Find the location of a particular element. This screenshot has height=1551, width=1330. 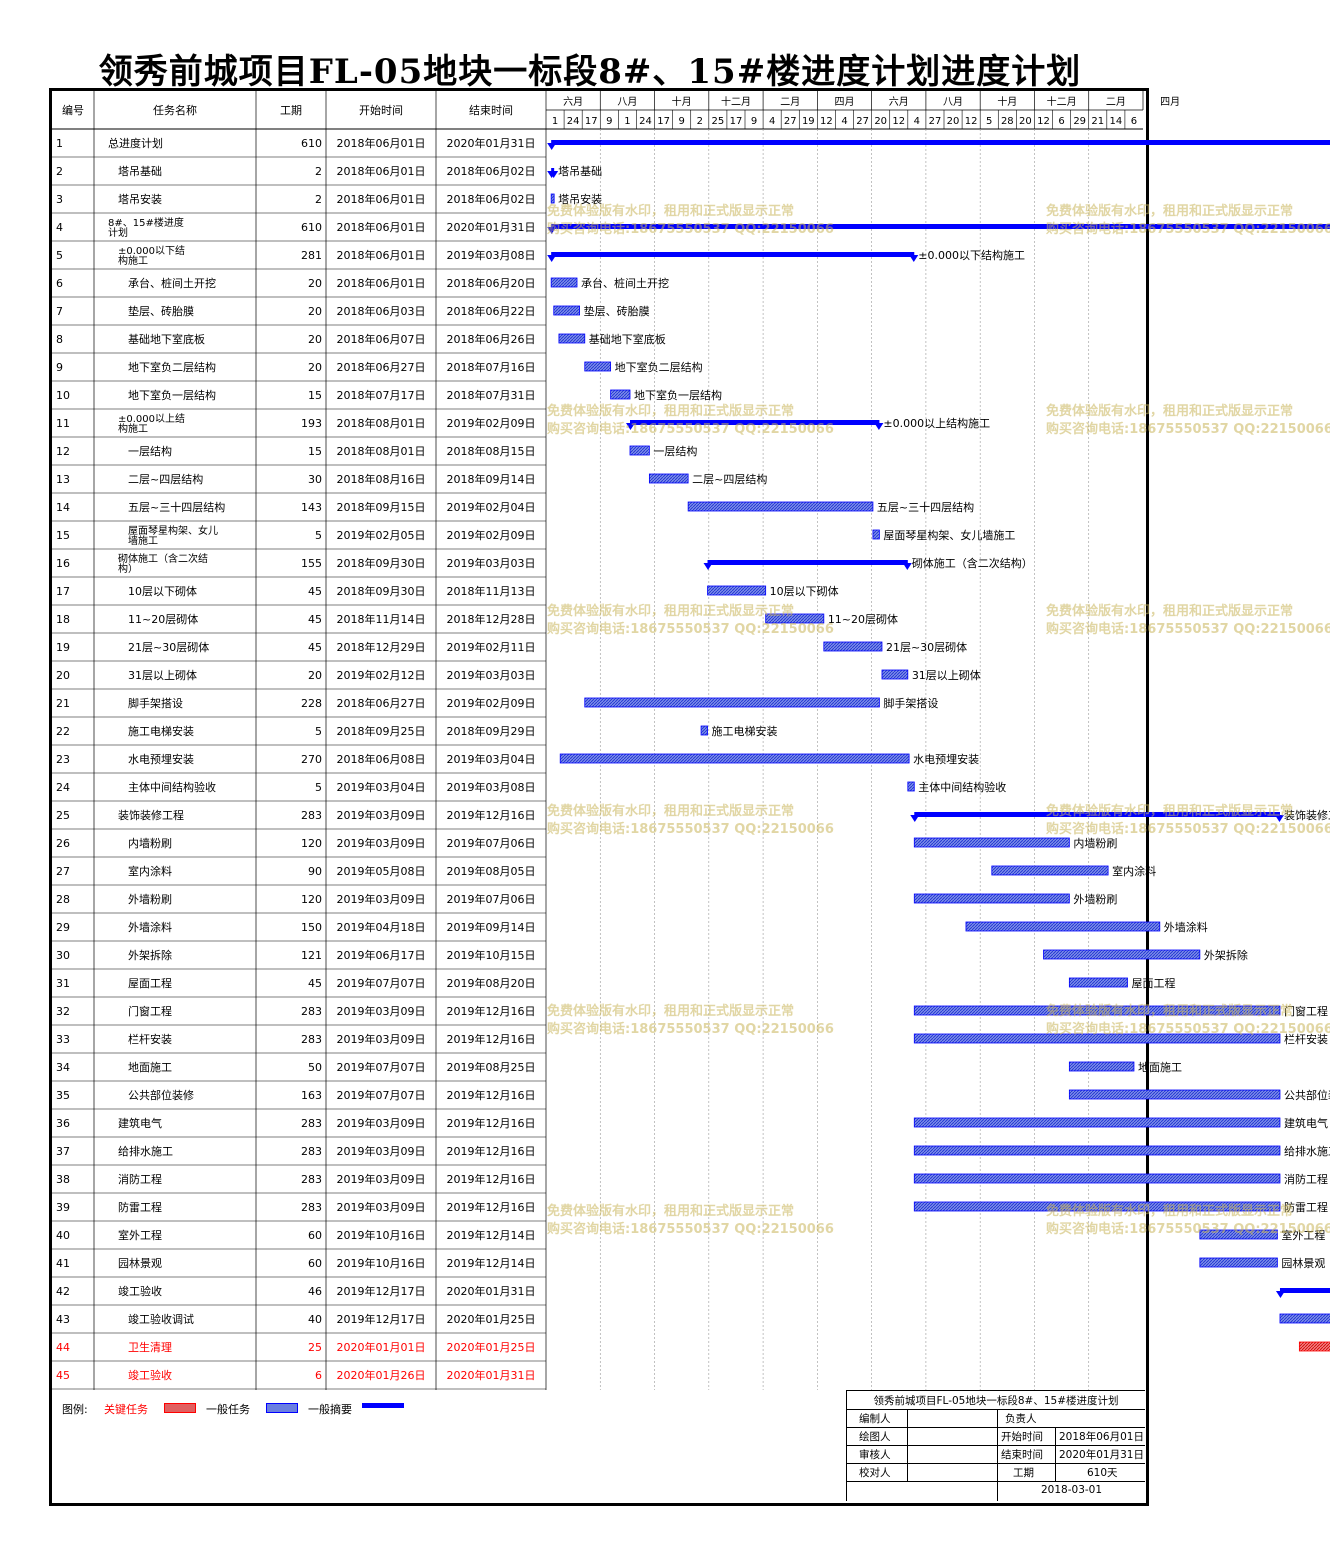

task-id: 30 is located at coordinates (63, 955).